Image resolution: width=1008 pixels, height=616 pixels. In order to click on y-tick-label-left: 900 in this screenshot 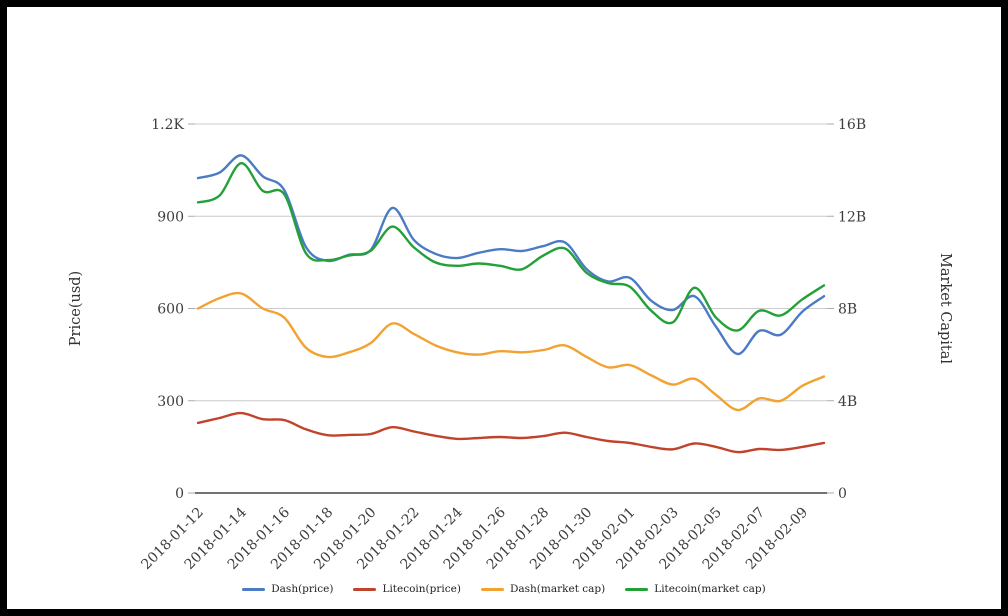, I will do `click(170, 217)`.